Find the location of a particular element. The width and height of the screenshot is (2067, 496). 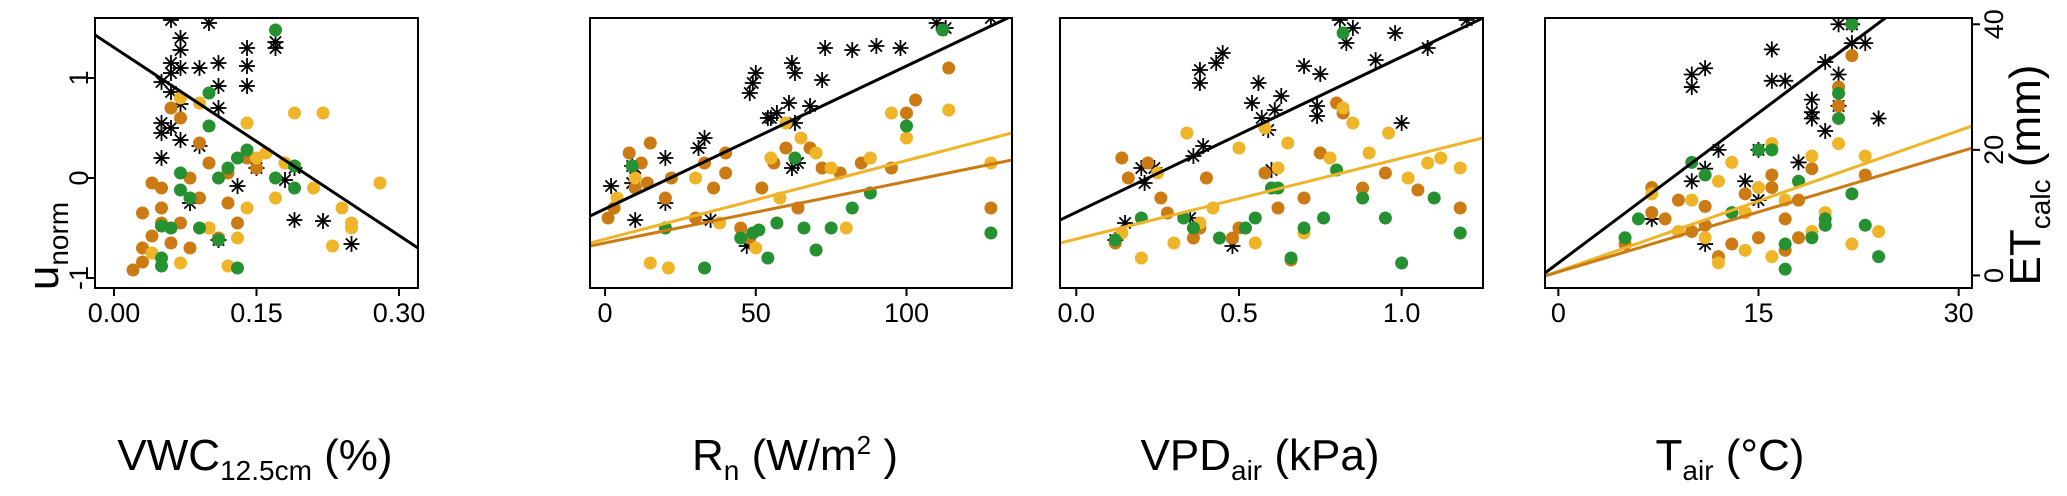

xlabel-rn-main: R is located at coordinates (708, 455).